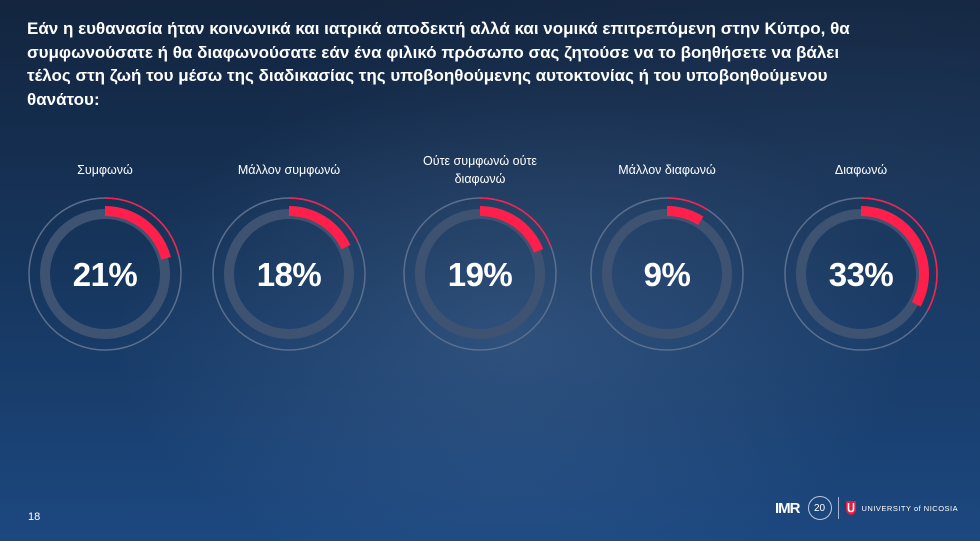 Image resolution: width=980 pixels, height=541 pixels. Describe the element at coordinates (667, 170) in the screenshot. I see `donut-label: Μάλλον διαφωνώ` at that location.